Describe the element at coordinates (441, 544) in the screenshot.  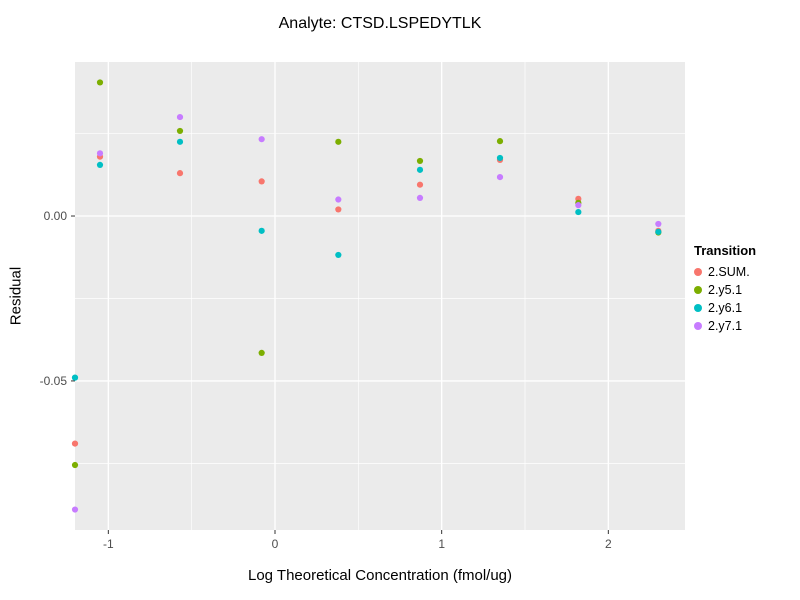
I see `x-tick-label: 1` at that location.